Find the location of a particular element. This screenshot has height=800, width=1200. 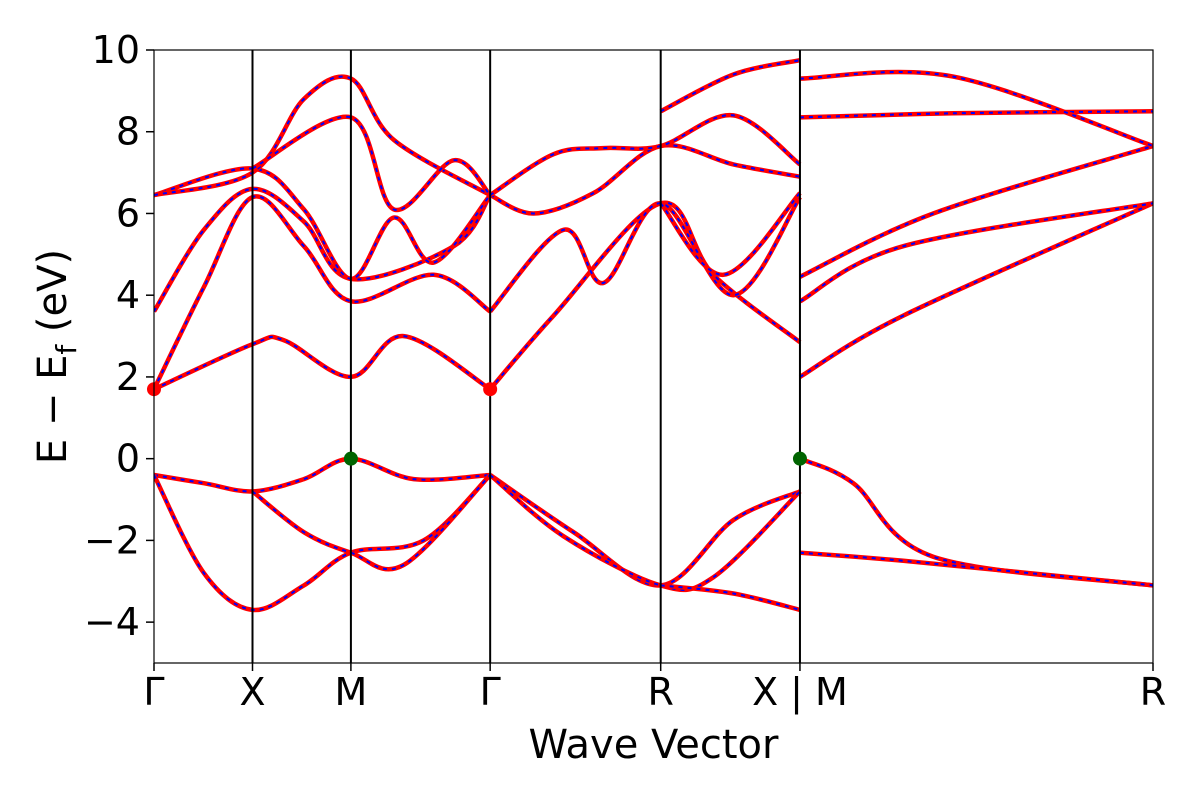

y-axis-label-main: E − E is located at coordinates (53, 410).